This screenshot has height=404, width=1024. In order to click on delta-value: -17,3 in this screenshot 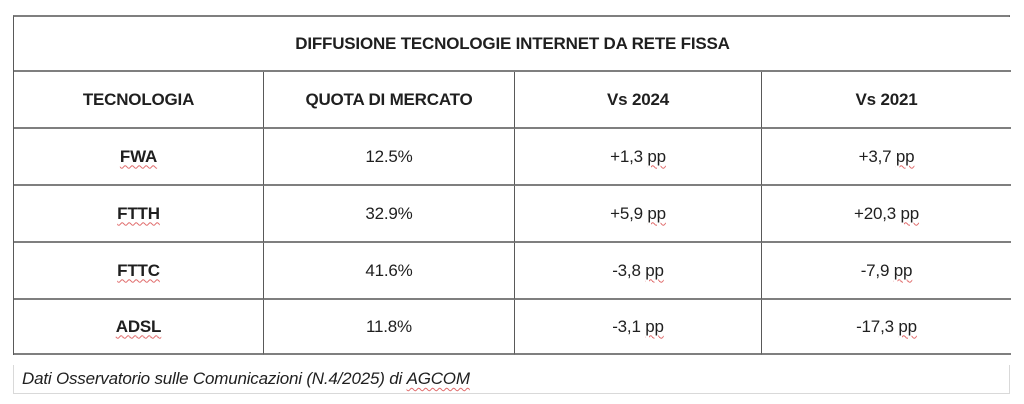, I will do `click(875, 326)`.